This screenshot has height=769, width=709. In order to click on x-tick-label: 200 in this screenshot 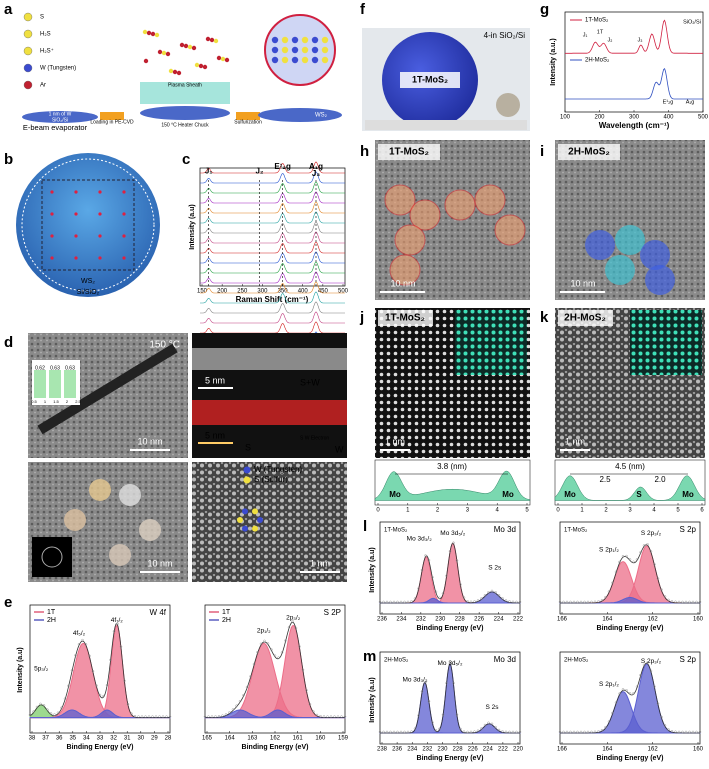, I will do `click(599, 118)`.